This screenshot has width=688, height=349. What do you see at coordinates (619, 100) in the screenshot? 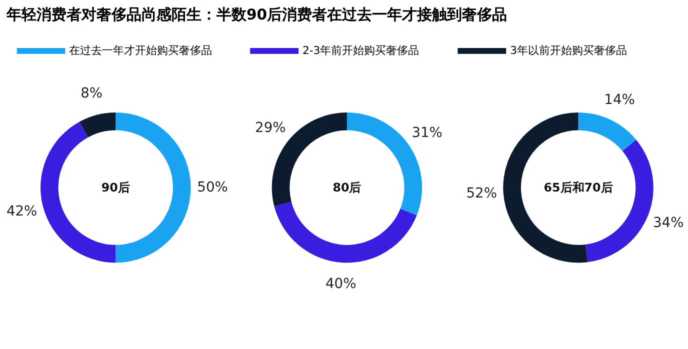
I see `data-label: 14%` at bounding box center [619, 100].